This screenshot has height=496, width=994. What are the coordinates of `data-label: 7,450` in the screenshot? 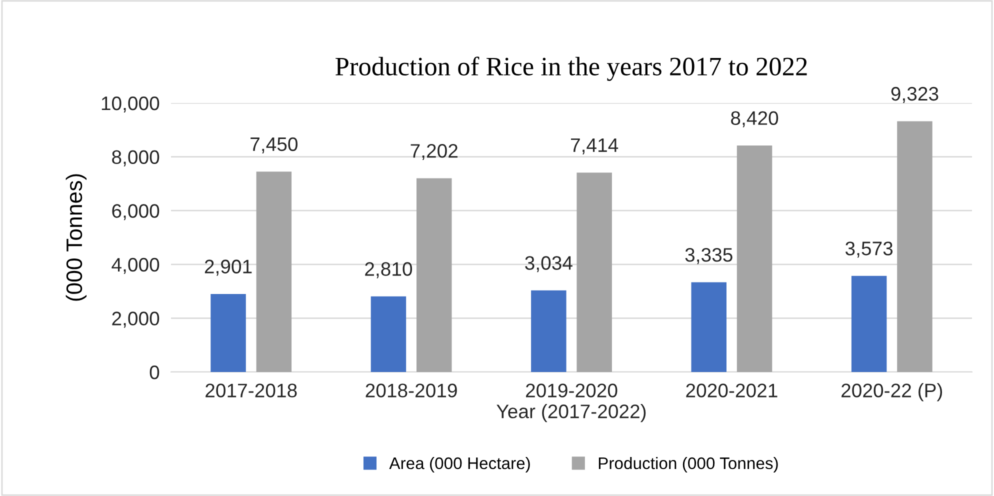 It's located at (274, 145).